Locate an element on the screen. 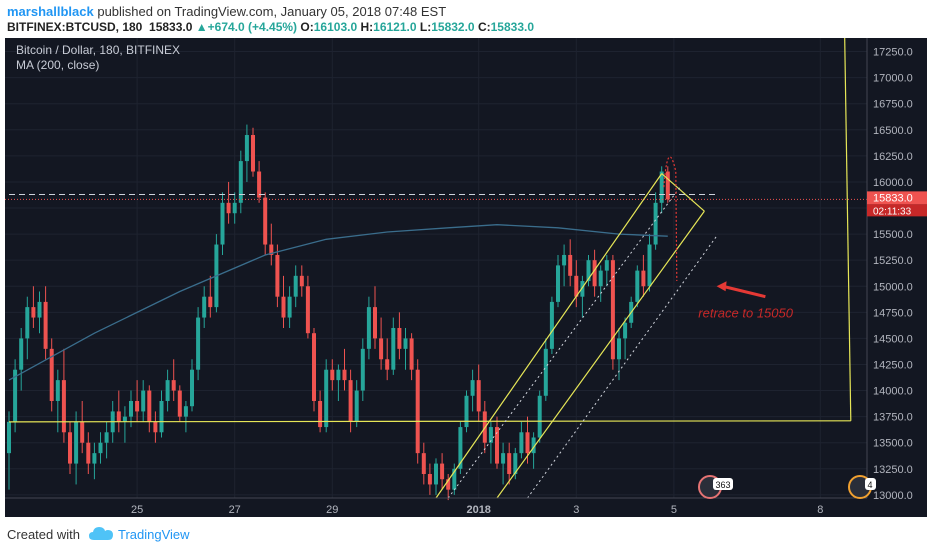 The width and height of the screenshot is (932, 550). price-tick-label: 15000.0 is located at coordinates (893, 287).